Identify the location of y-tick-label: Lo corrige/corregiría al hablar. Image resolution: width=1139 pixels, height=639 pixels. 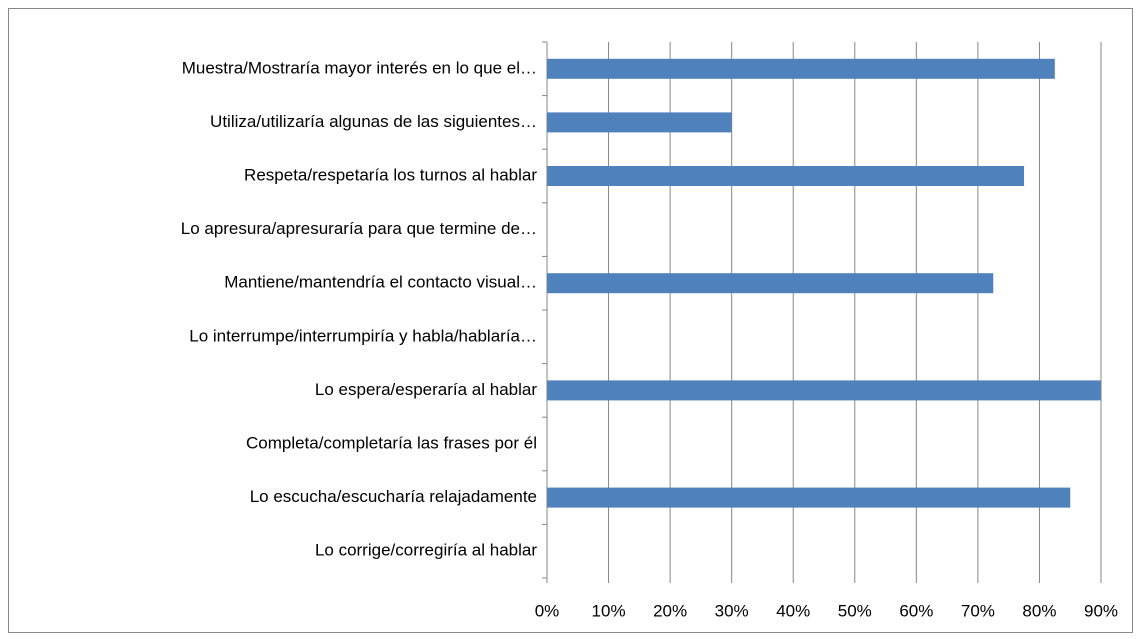
(426, 550).